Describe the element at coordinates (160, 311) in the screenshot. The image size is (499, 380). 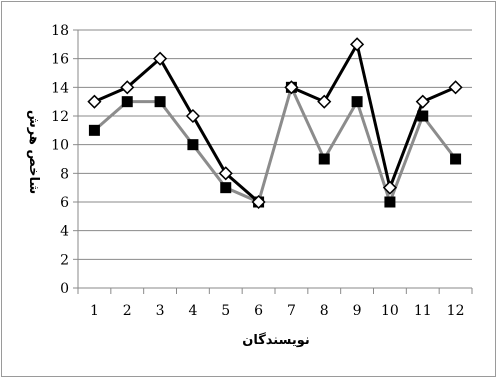
I see `x-tick-label: 3` at that location.